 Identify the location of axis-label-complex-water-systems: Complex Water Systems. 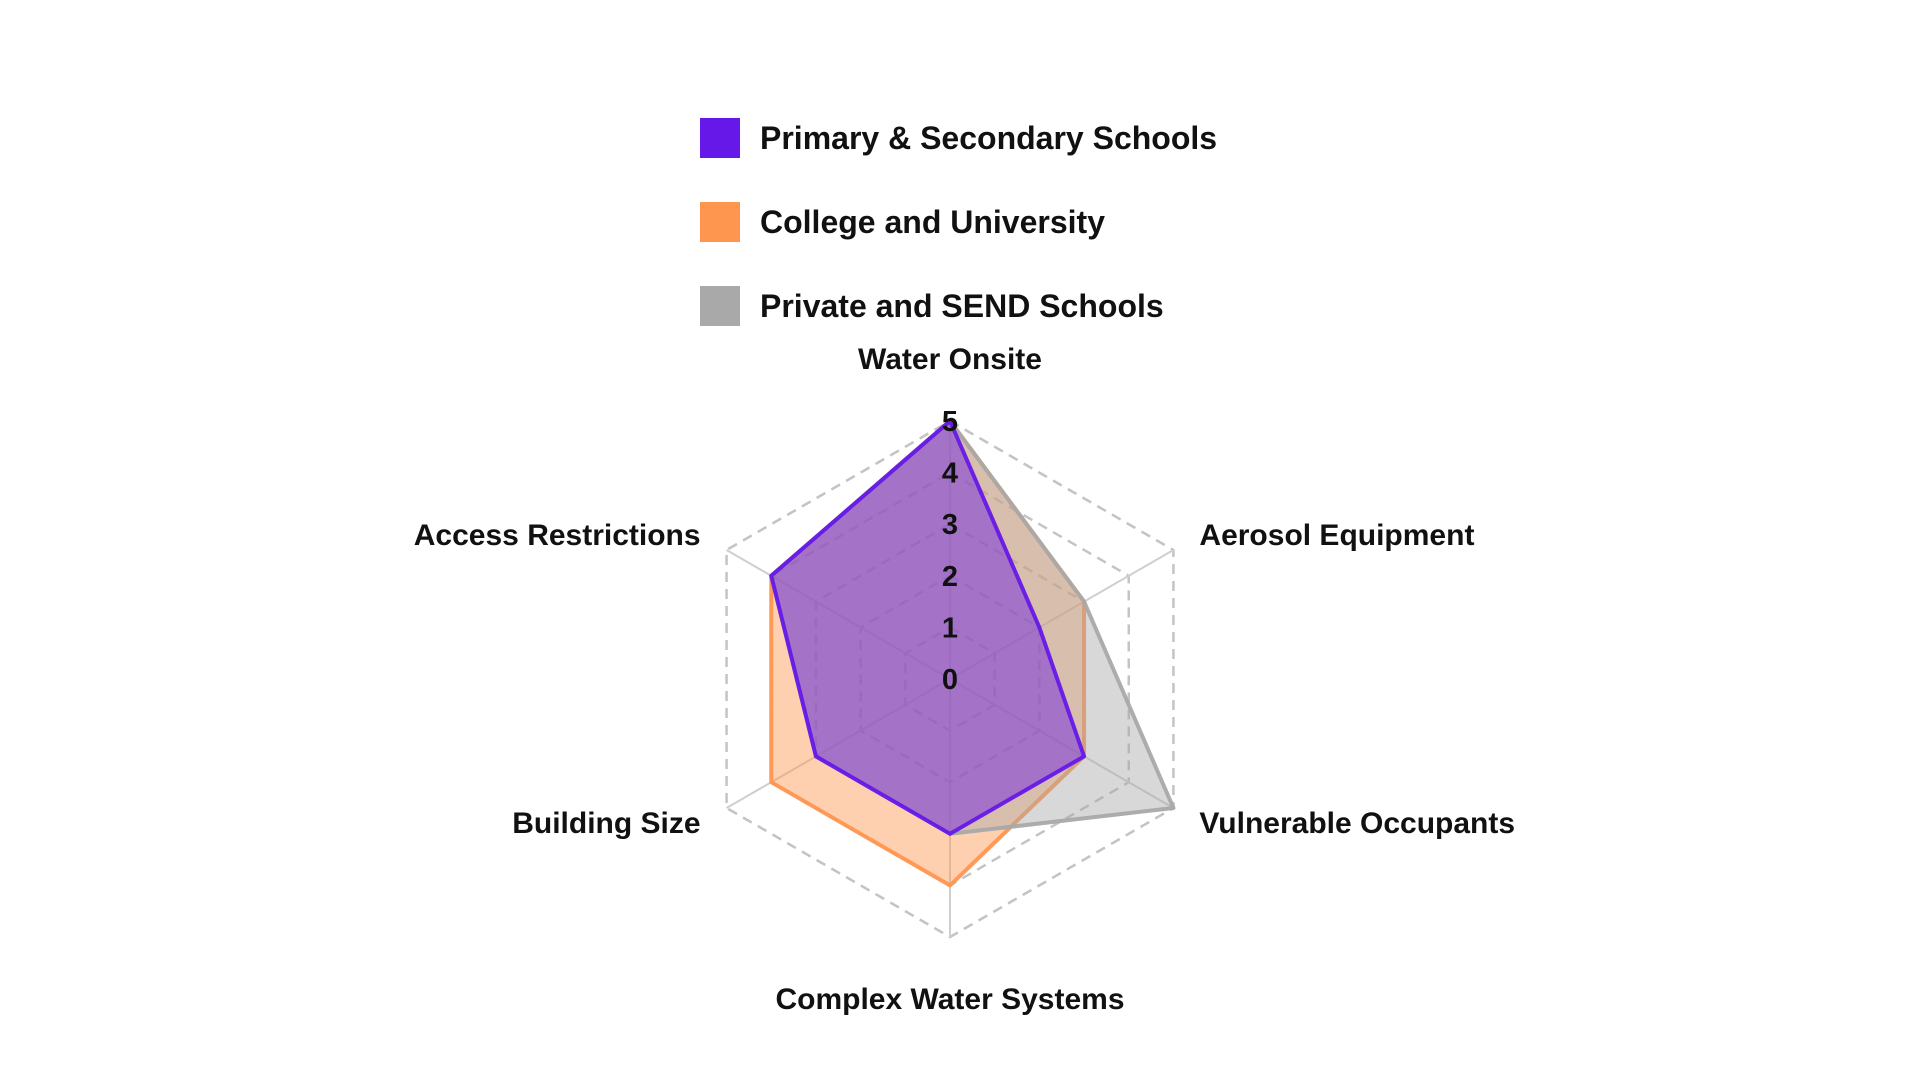
(949, 999).